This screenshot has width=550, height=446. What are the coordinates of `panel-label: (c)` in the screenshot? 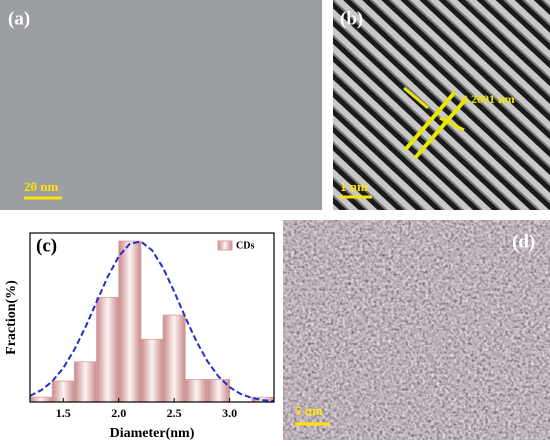 It's located at (46, 245).